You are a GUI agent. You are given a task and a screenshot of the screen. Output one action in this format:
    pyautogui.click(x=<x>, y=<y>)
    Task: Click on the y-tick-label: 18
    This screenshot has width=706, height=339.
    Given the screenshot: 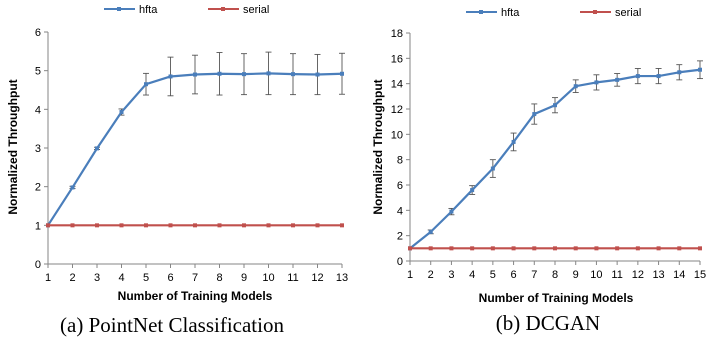 What is the action you would take?
    pyautogui.click(x=397, y=34)
    